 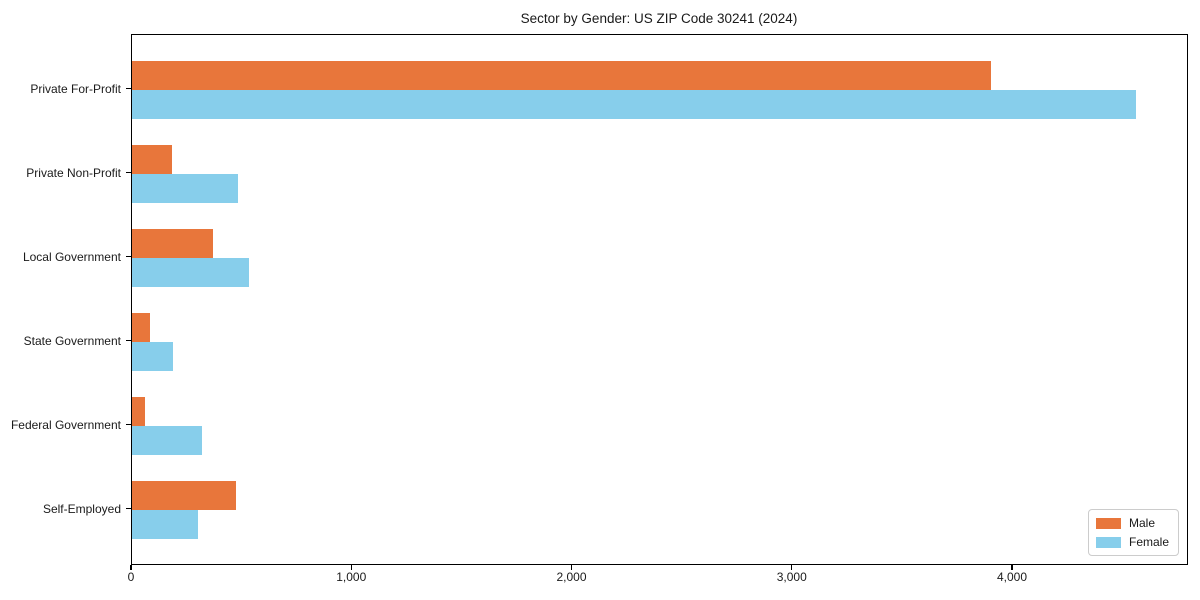 What do you see at coordinates (1108, 542) in the screenshot?
I see `female-swatch-icon` at bounding box center [1108, 542].